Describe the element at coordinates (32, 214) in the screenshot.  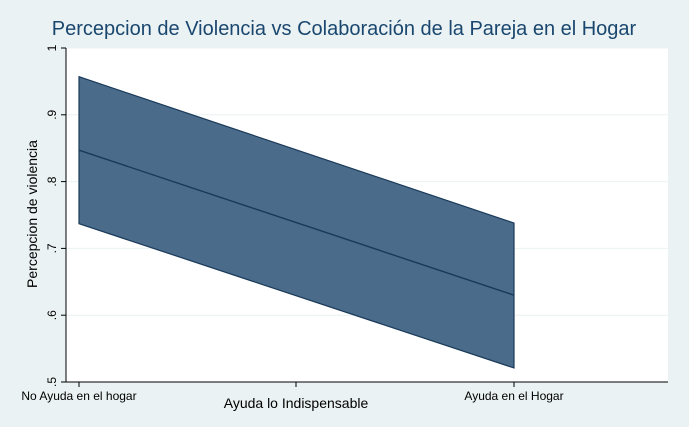
I see `y-axis-title: Percepcion de violencia` at that location.